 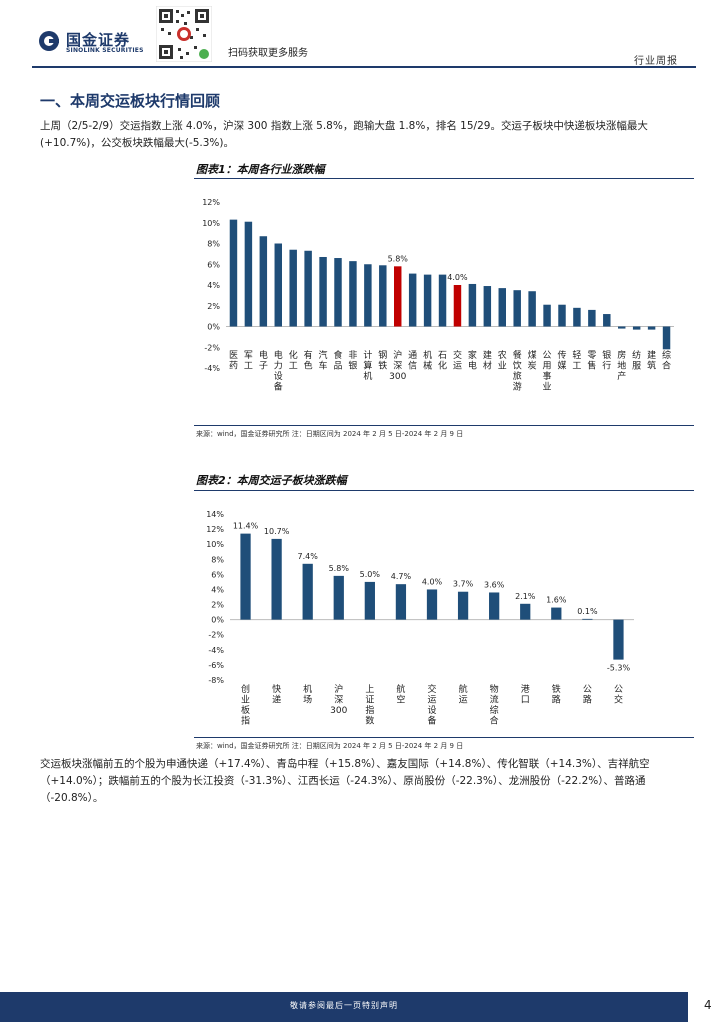 I want to click on qr-caption: 扫码获取更多服务, so click(x=268, y=53).